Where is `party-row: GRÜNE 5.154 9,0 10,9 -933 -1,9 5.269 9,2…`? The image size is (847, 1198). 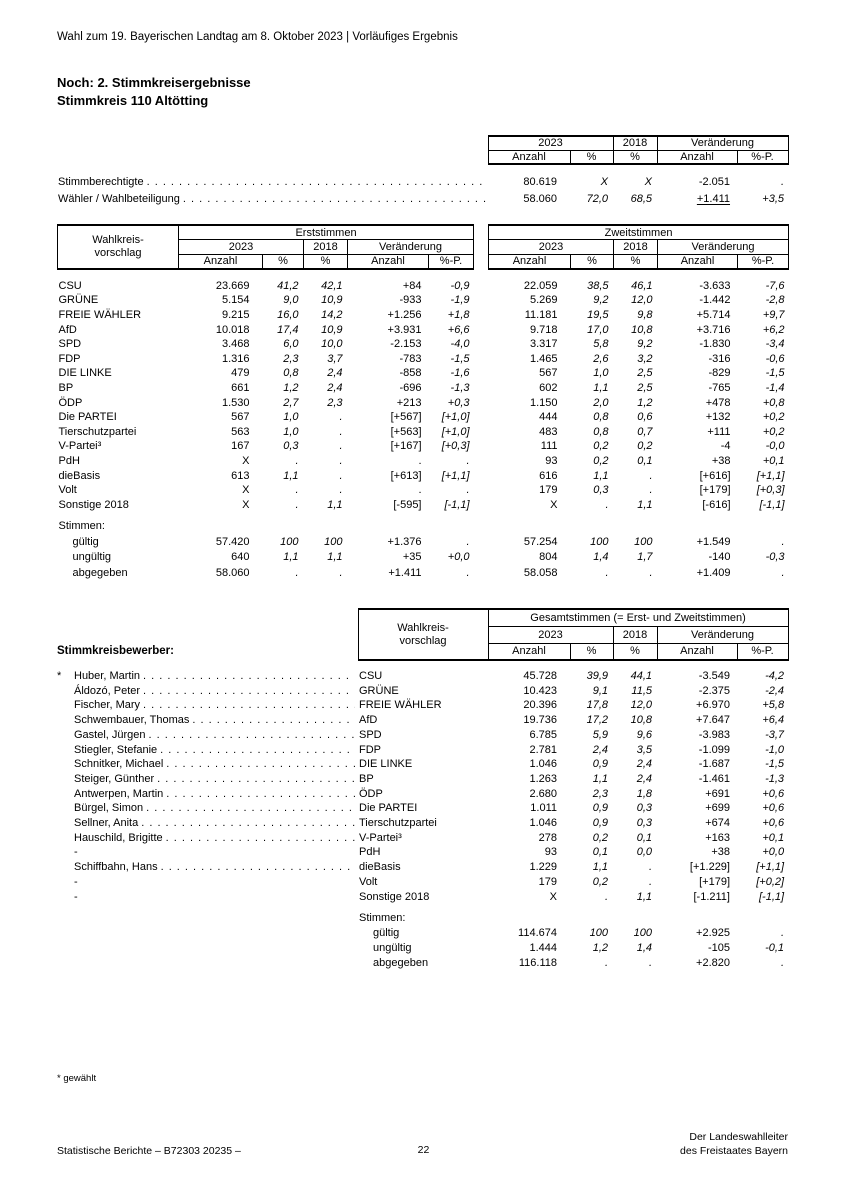 party-row: GRÜNE 5.154 9,0 10,9 -933 -1,9 5.269 9,2… is located at coordinates (423, 300).